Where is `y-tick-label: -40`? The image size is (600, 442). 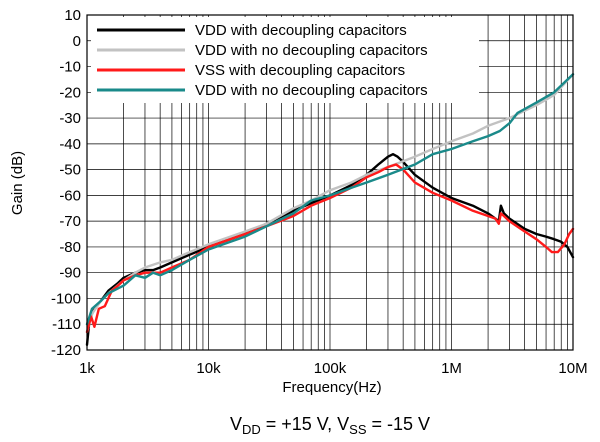
y-tick-label: -40 is located at coordinates (70, 144).